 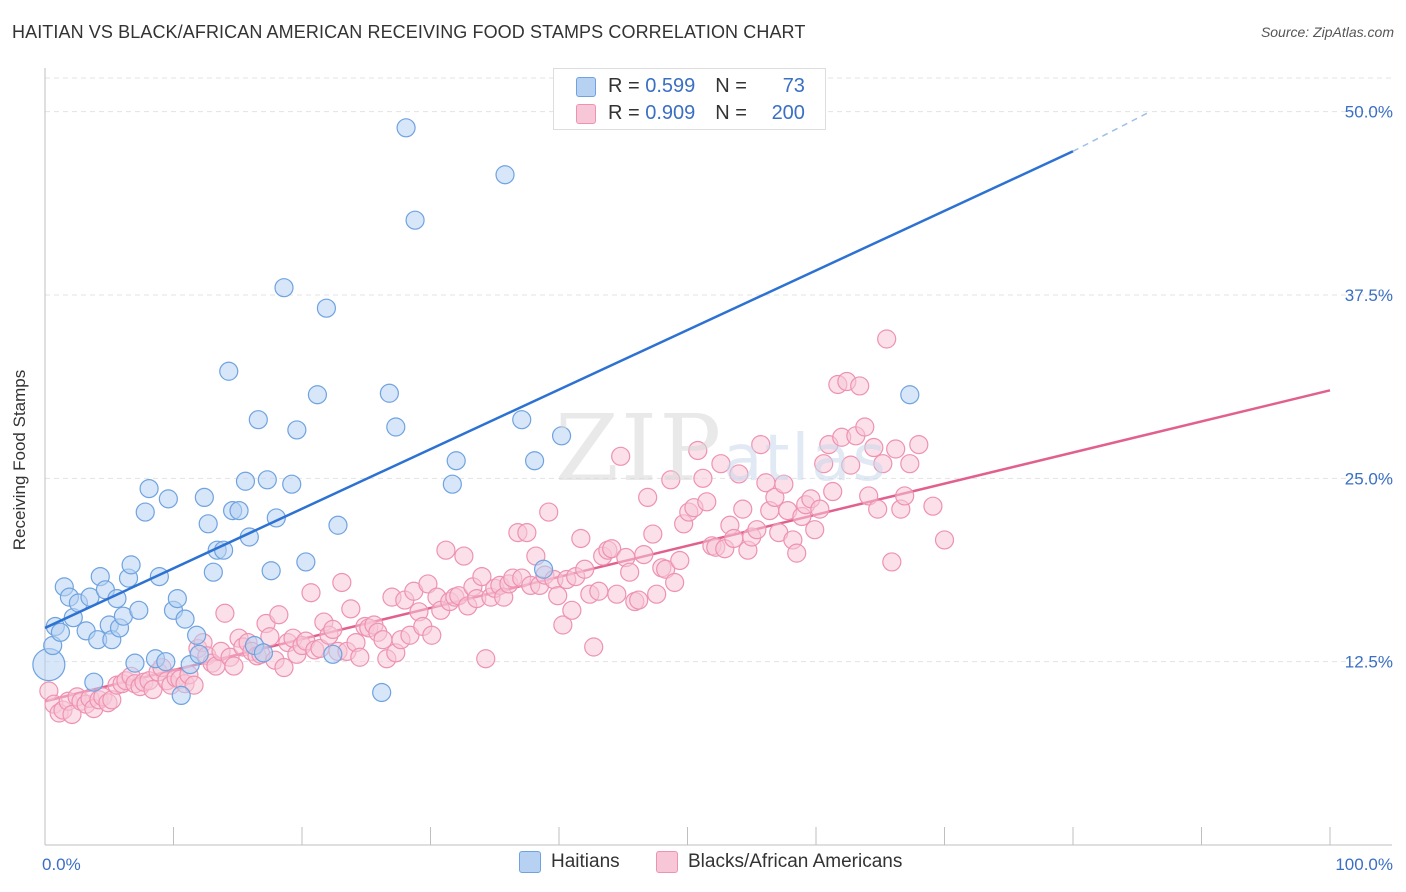 I want to click on stats-swatch-haitians, so click(x=586, y=86).